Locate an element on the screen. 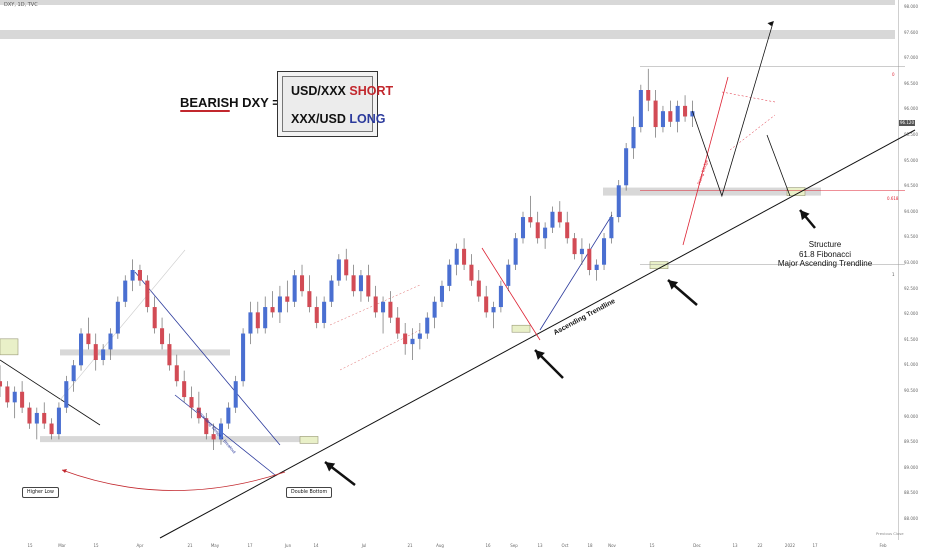 Image resolution: width=932 pixels, height=550 pixels. x-tick-10: 21 is located at coordinates (410, 545).